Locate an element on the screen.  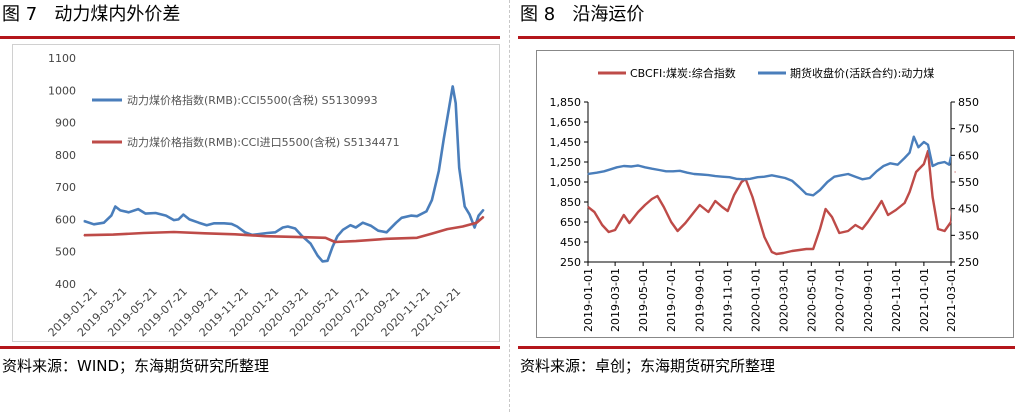
y-right-tick-label-6: 850 is located at coordinates (968, 102).